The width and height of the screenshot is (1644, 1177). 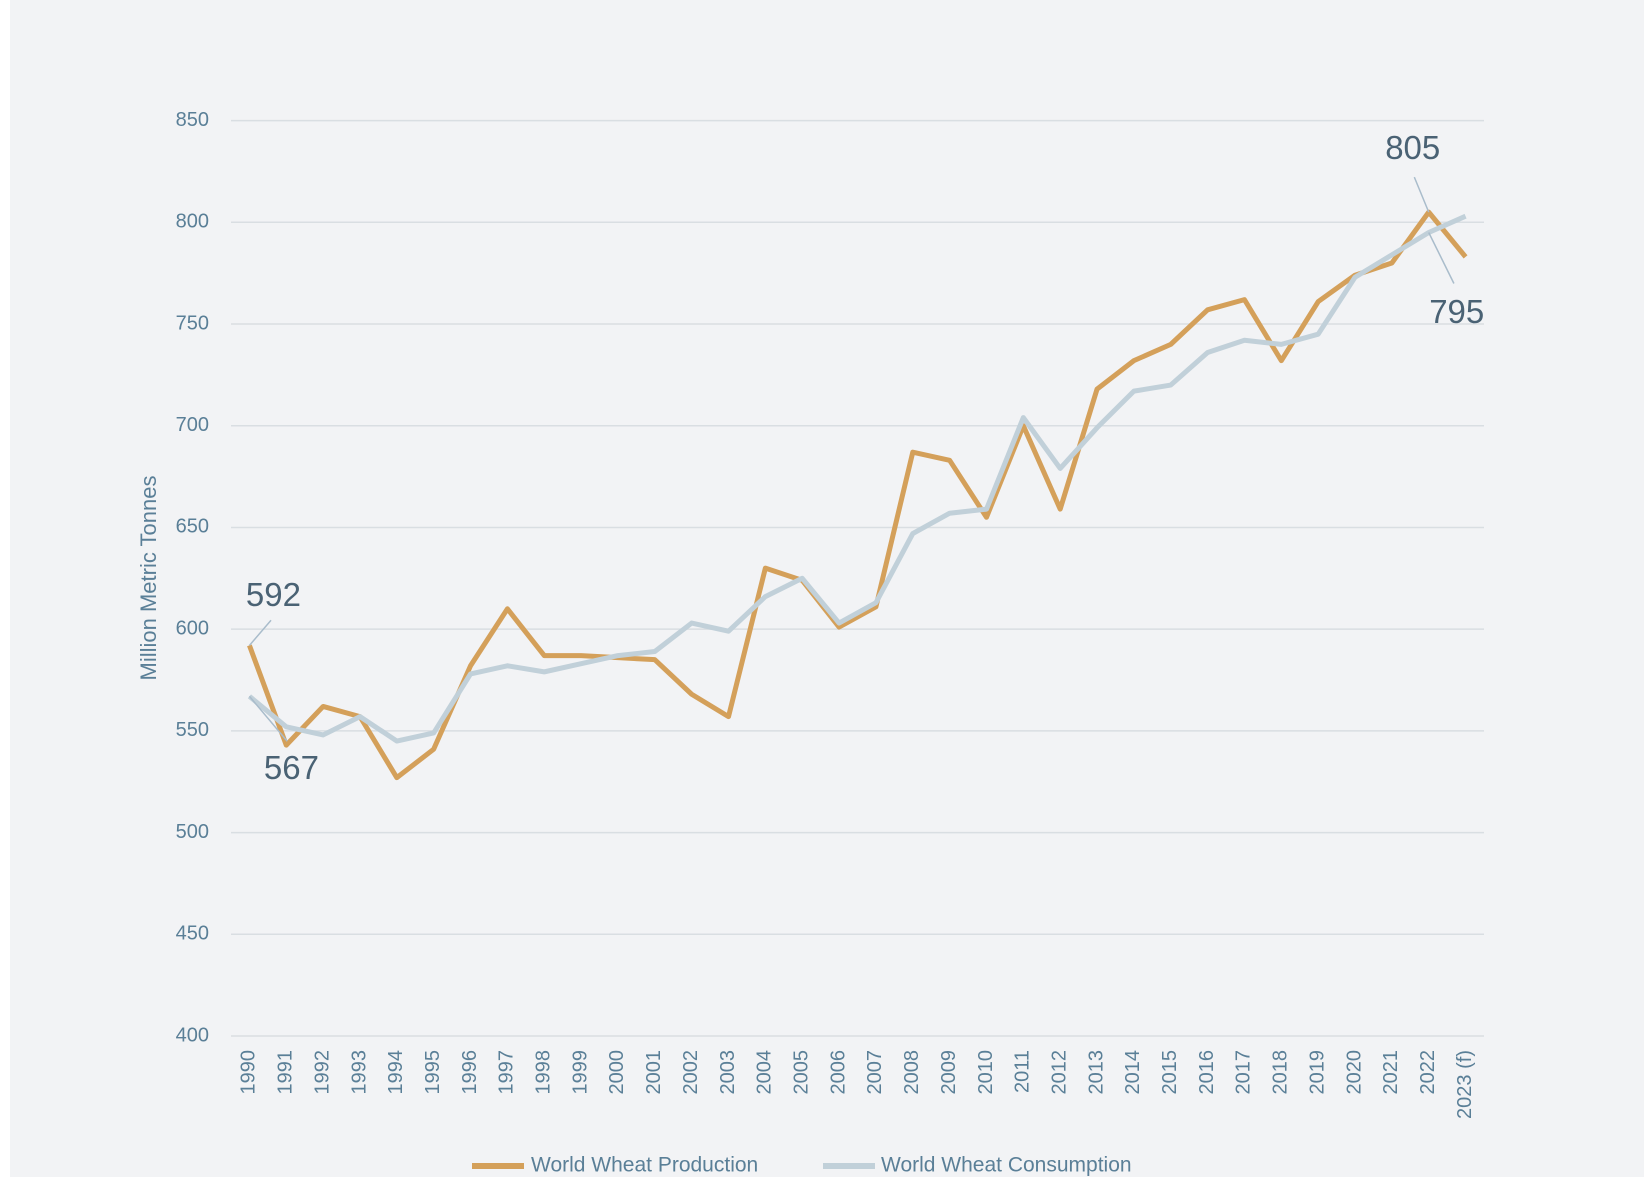 I want to click on legend-label: World Wheat Production, so click(x=644, y=1165).